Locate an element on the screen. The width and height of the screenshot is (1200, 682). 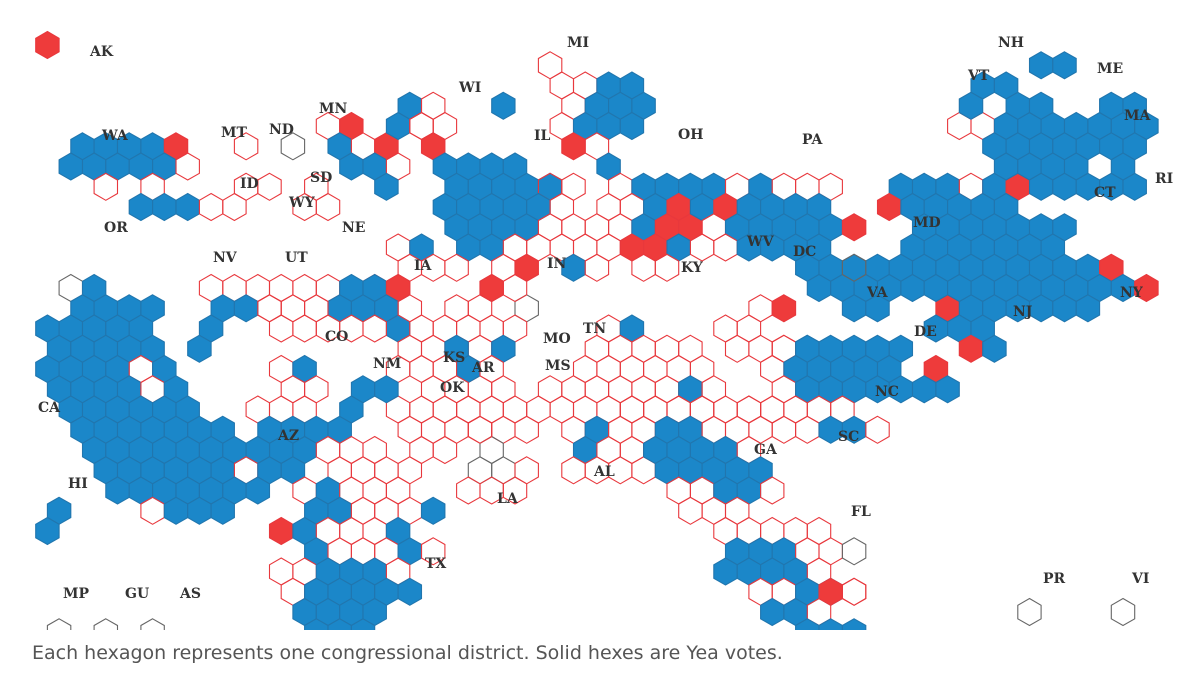
state-label-tn: TN is located at coordinates (594, 329).